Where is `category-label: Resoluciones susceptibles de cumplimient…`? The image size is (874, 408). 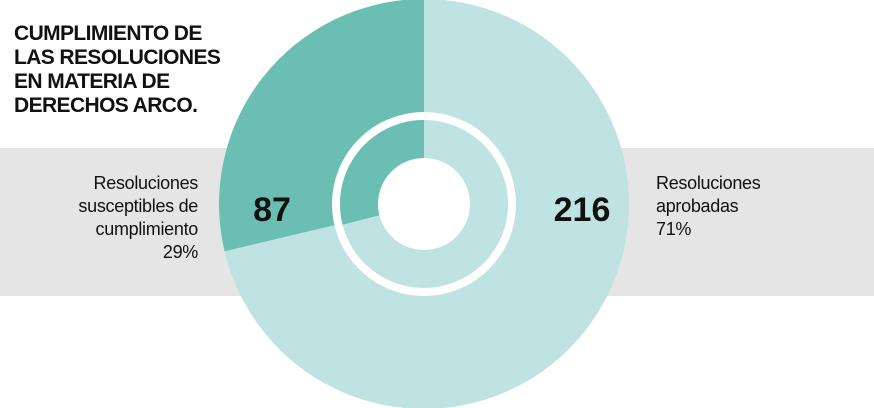
category-label: Resoluciones susceptibles de cumplimient… is located at coordinates (138, 206).